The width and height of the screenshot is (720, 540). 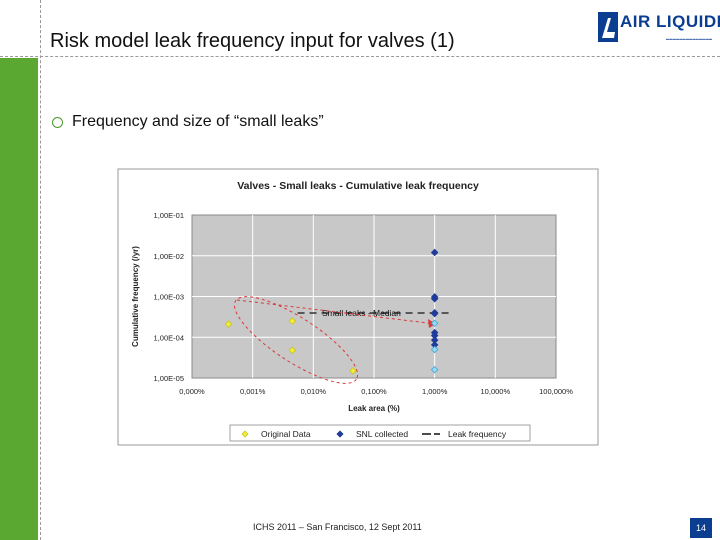 I want to click on x-tick-label: 0,001%, so click(x=253, y=391).